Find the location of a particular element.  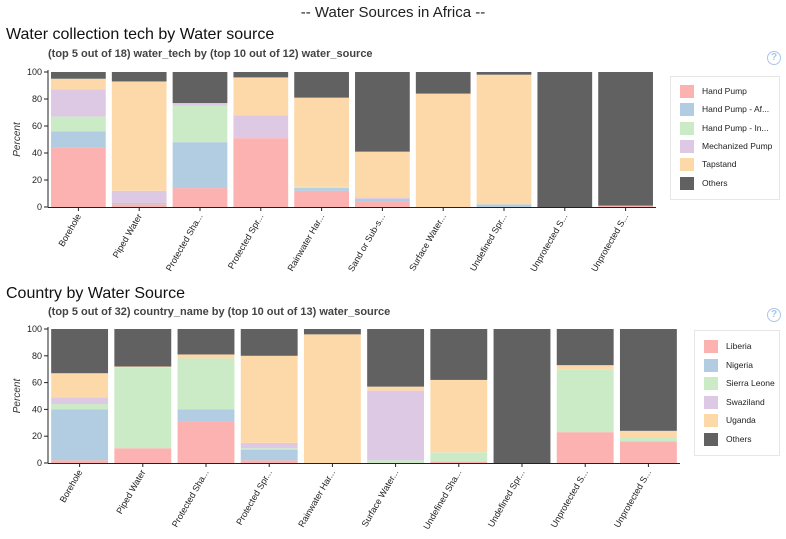

chart2-legend-item: Nigeria is located at coordinates (728, 365).